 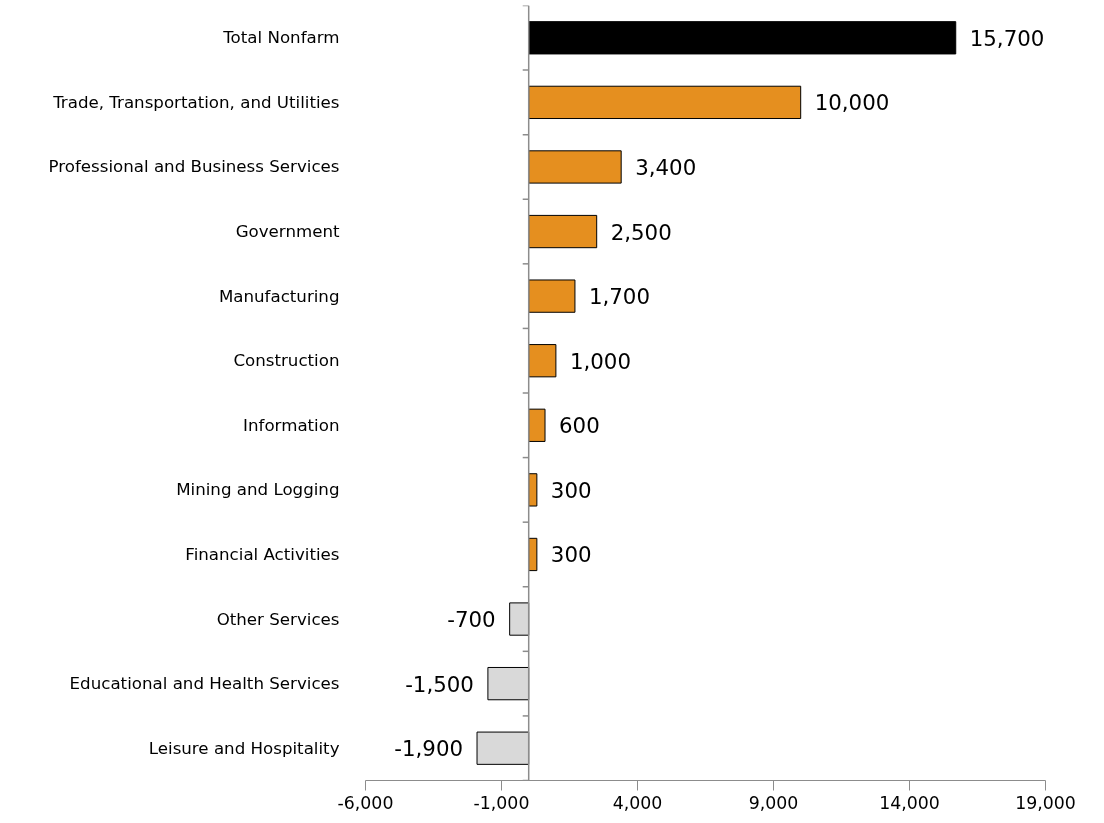 What do you see at coordinates (501, 802) in the screenshot?
I see `x-tick-label: -1,000` at bounding box center [501, 802].